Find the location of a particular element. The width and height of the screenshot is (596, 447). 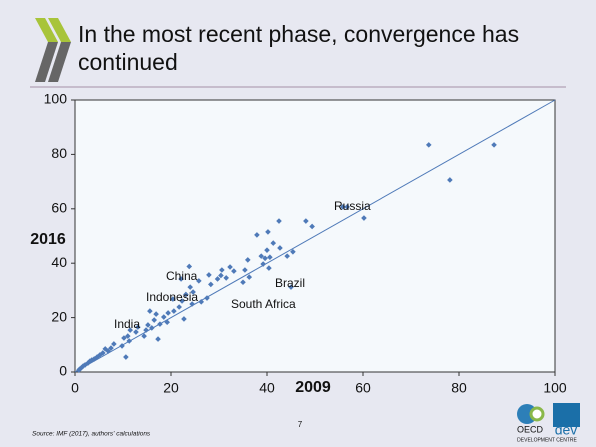

x-tick-label: 100 is located at coordinates (555, 388).